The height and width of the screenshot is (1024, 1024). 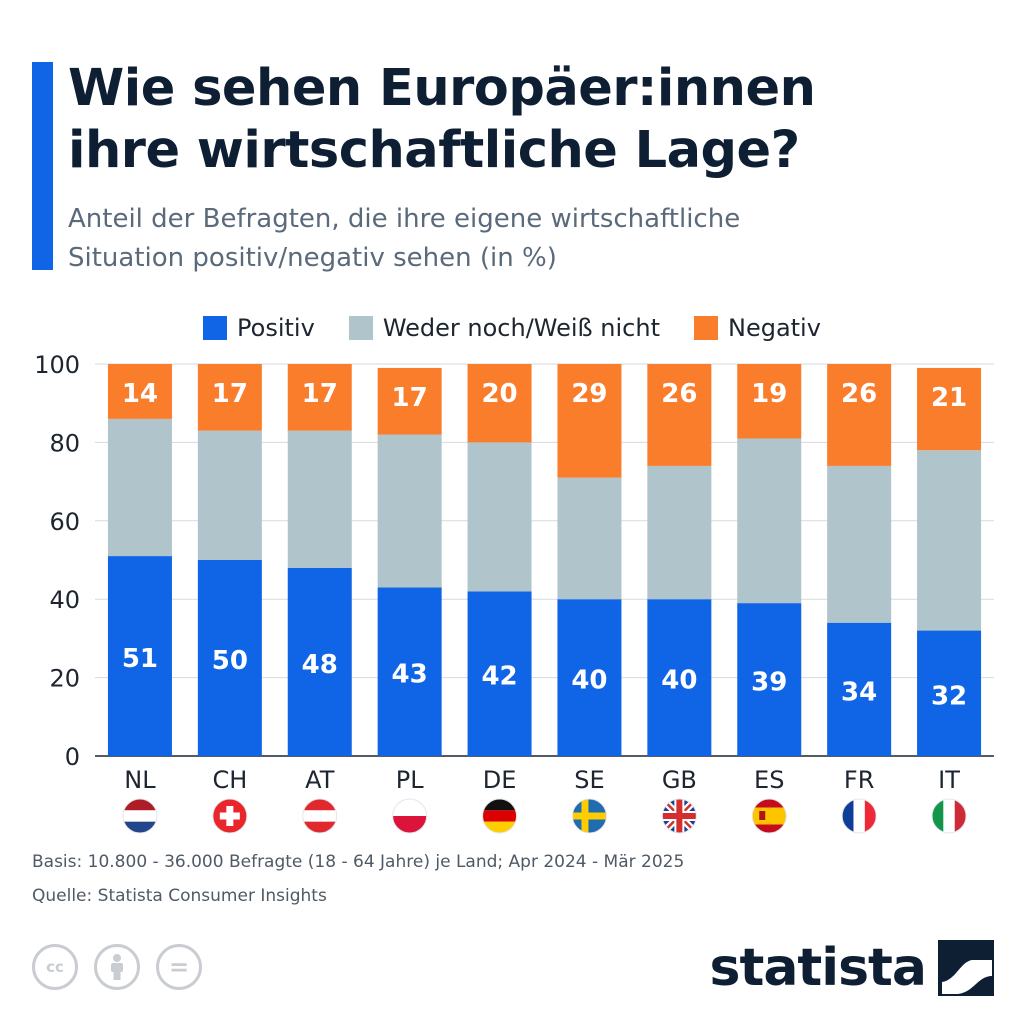 I want to click on data-label-negative: 19, so click(x=769, y=394).